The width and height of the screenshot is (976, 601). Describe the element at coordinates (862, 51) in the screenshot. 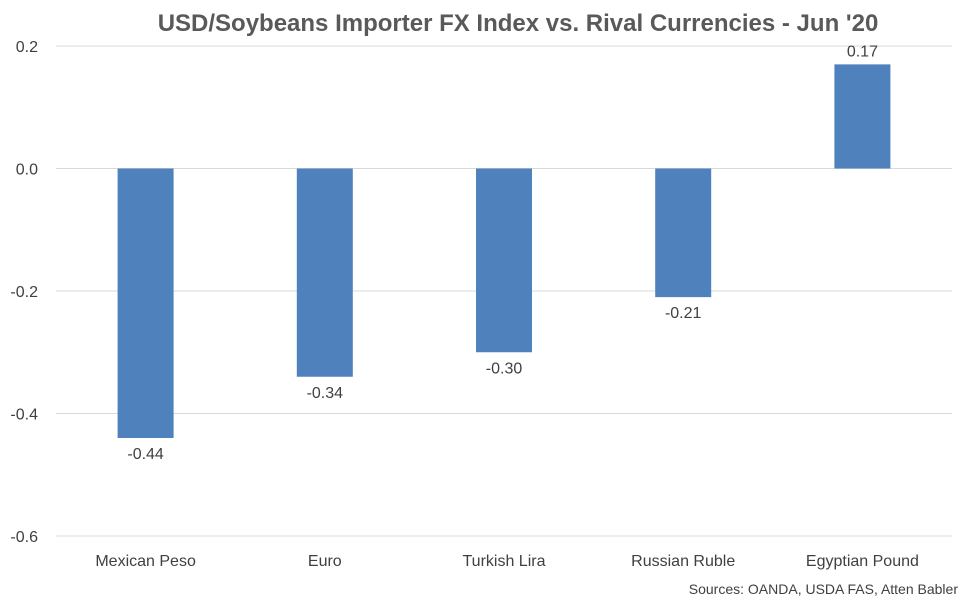

I see `data-label: 0.17` at that location.